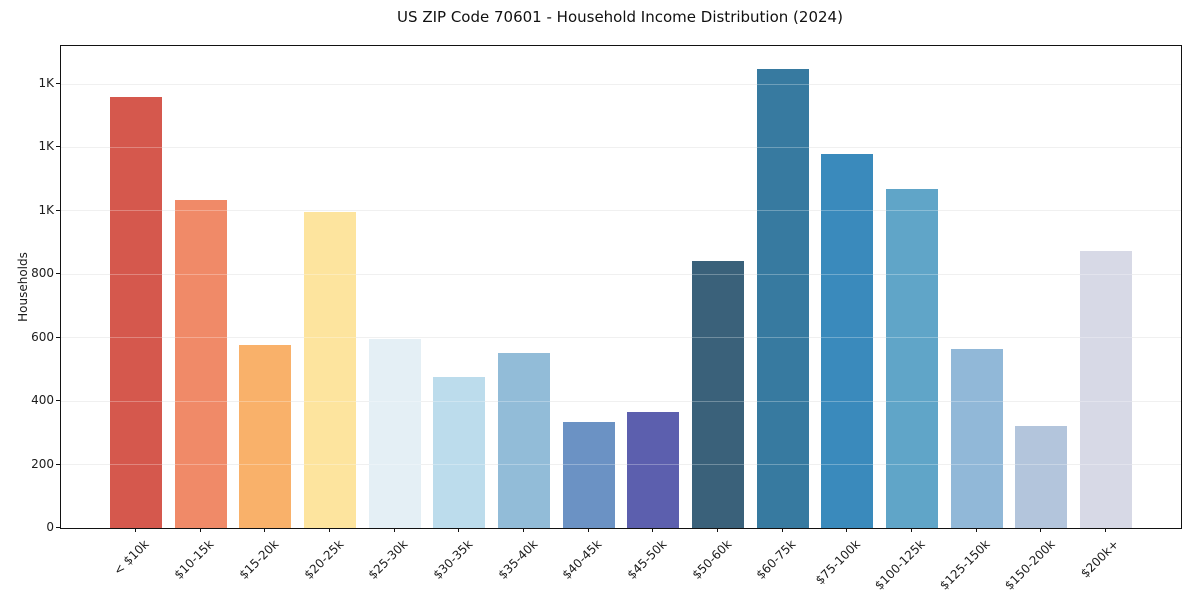 The width and height of the screenshot is (1189, 590). Describe the element at coordinates (582, 559) in the screenshot. I see `x-tick-label: $40-45k` at that location.